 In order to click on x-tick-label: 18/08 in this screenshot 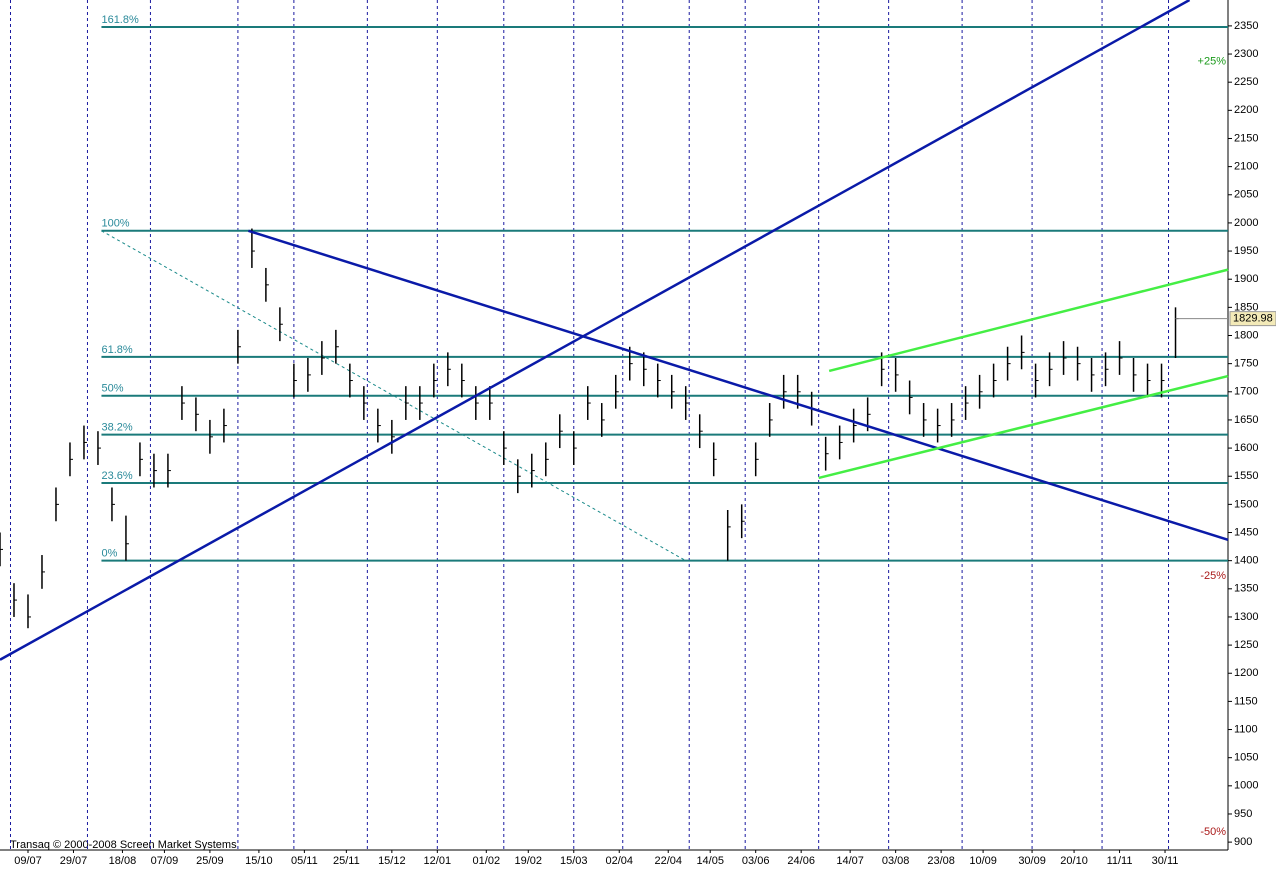, I will do `click(123, 861)`.